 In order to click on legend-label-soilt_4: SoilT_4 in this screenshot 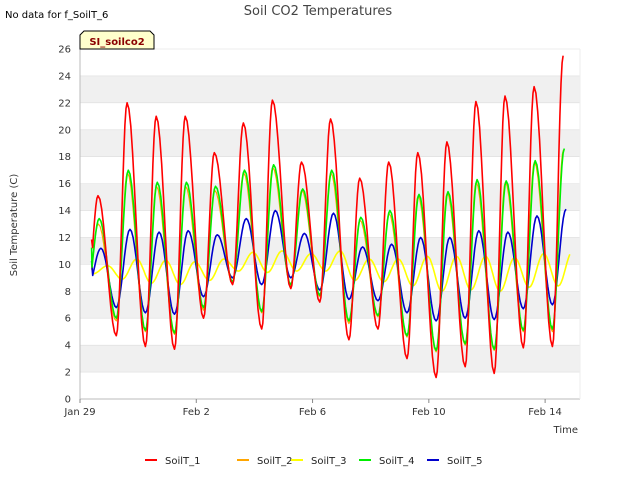, I will do `click(397, 461)`.